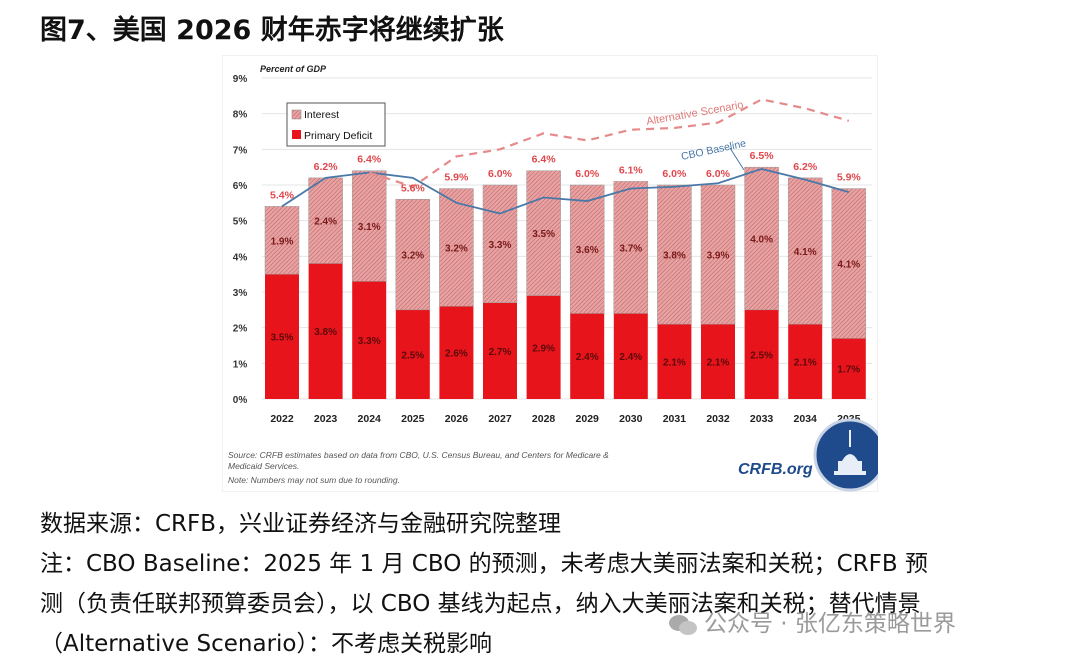 Image resolution: width=1080 pixels, height=662 pixels. I want to click on cbo-baseline-leader, so click(737, 159).